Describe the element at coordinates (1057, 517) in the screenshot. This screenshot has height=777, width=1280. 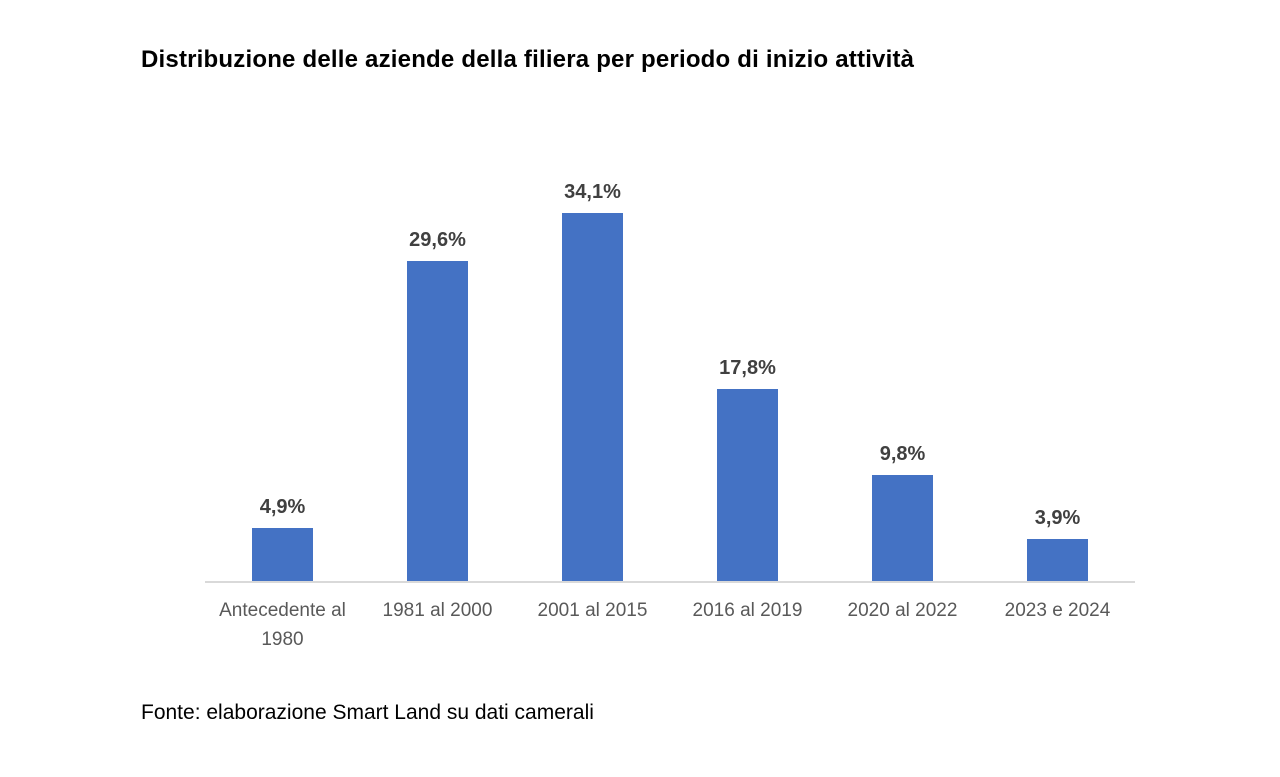
I see `bar-value-label: 3,9%` at that location.